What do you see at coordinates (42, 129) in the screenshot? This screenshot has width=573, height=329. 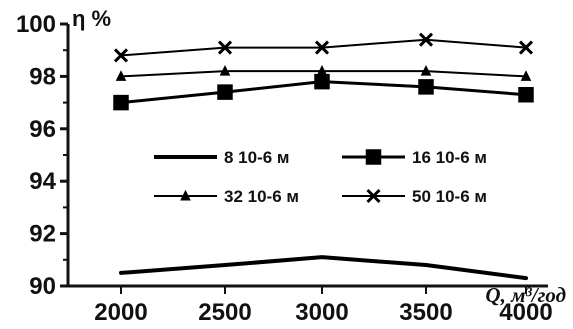 I see `y-tick-label: 96` at bounding box center [42, 129].